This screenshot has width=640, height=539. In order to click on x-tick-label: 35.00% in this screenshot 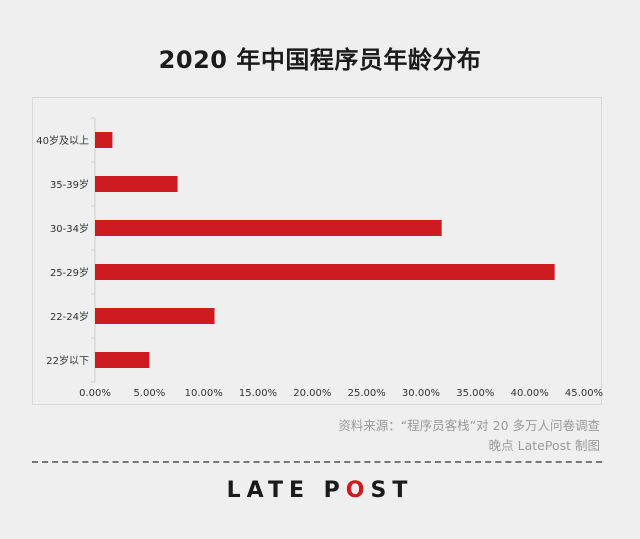, I will do `click(475, 393)`.